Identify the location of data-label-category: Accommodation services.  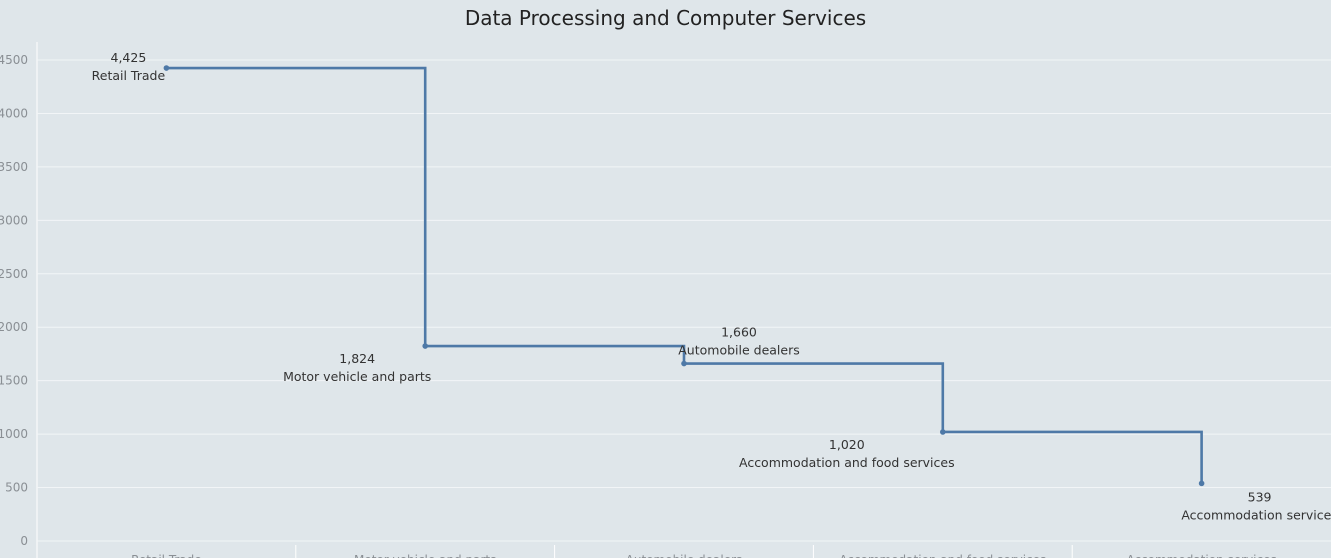
(1256, 514).